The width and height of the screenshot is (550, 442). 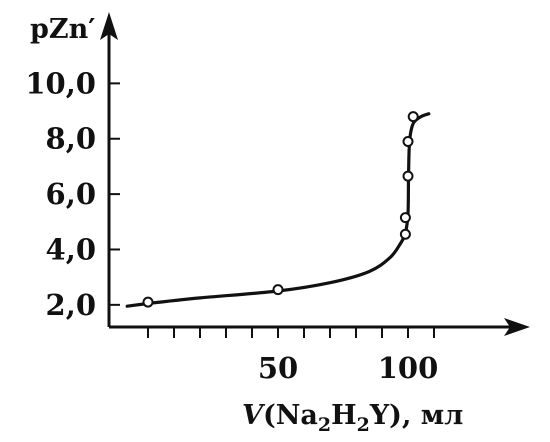 What do you see at coordinates (71, 249) in the screenshot?
I see `y-tick-label: 4,0` at bounding box center [71, 249].